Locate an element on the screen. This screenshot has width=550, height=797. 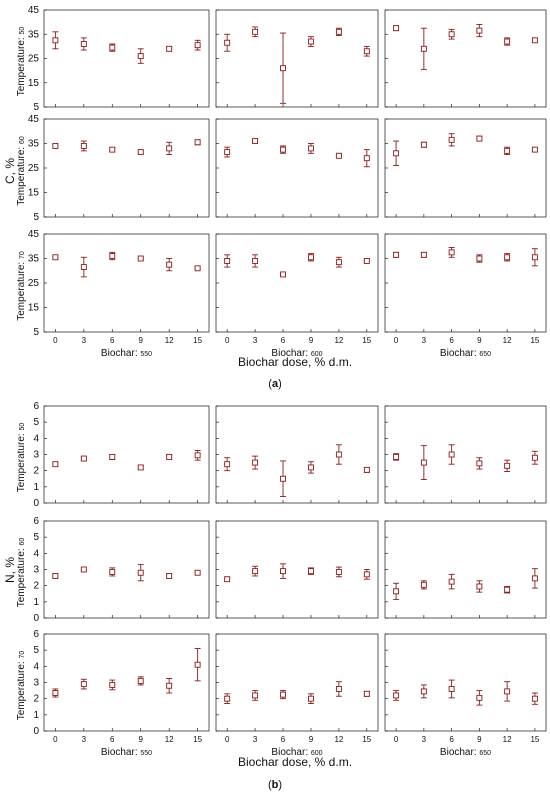
y-tick-label: 1 is located at coordinates (36, 602).